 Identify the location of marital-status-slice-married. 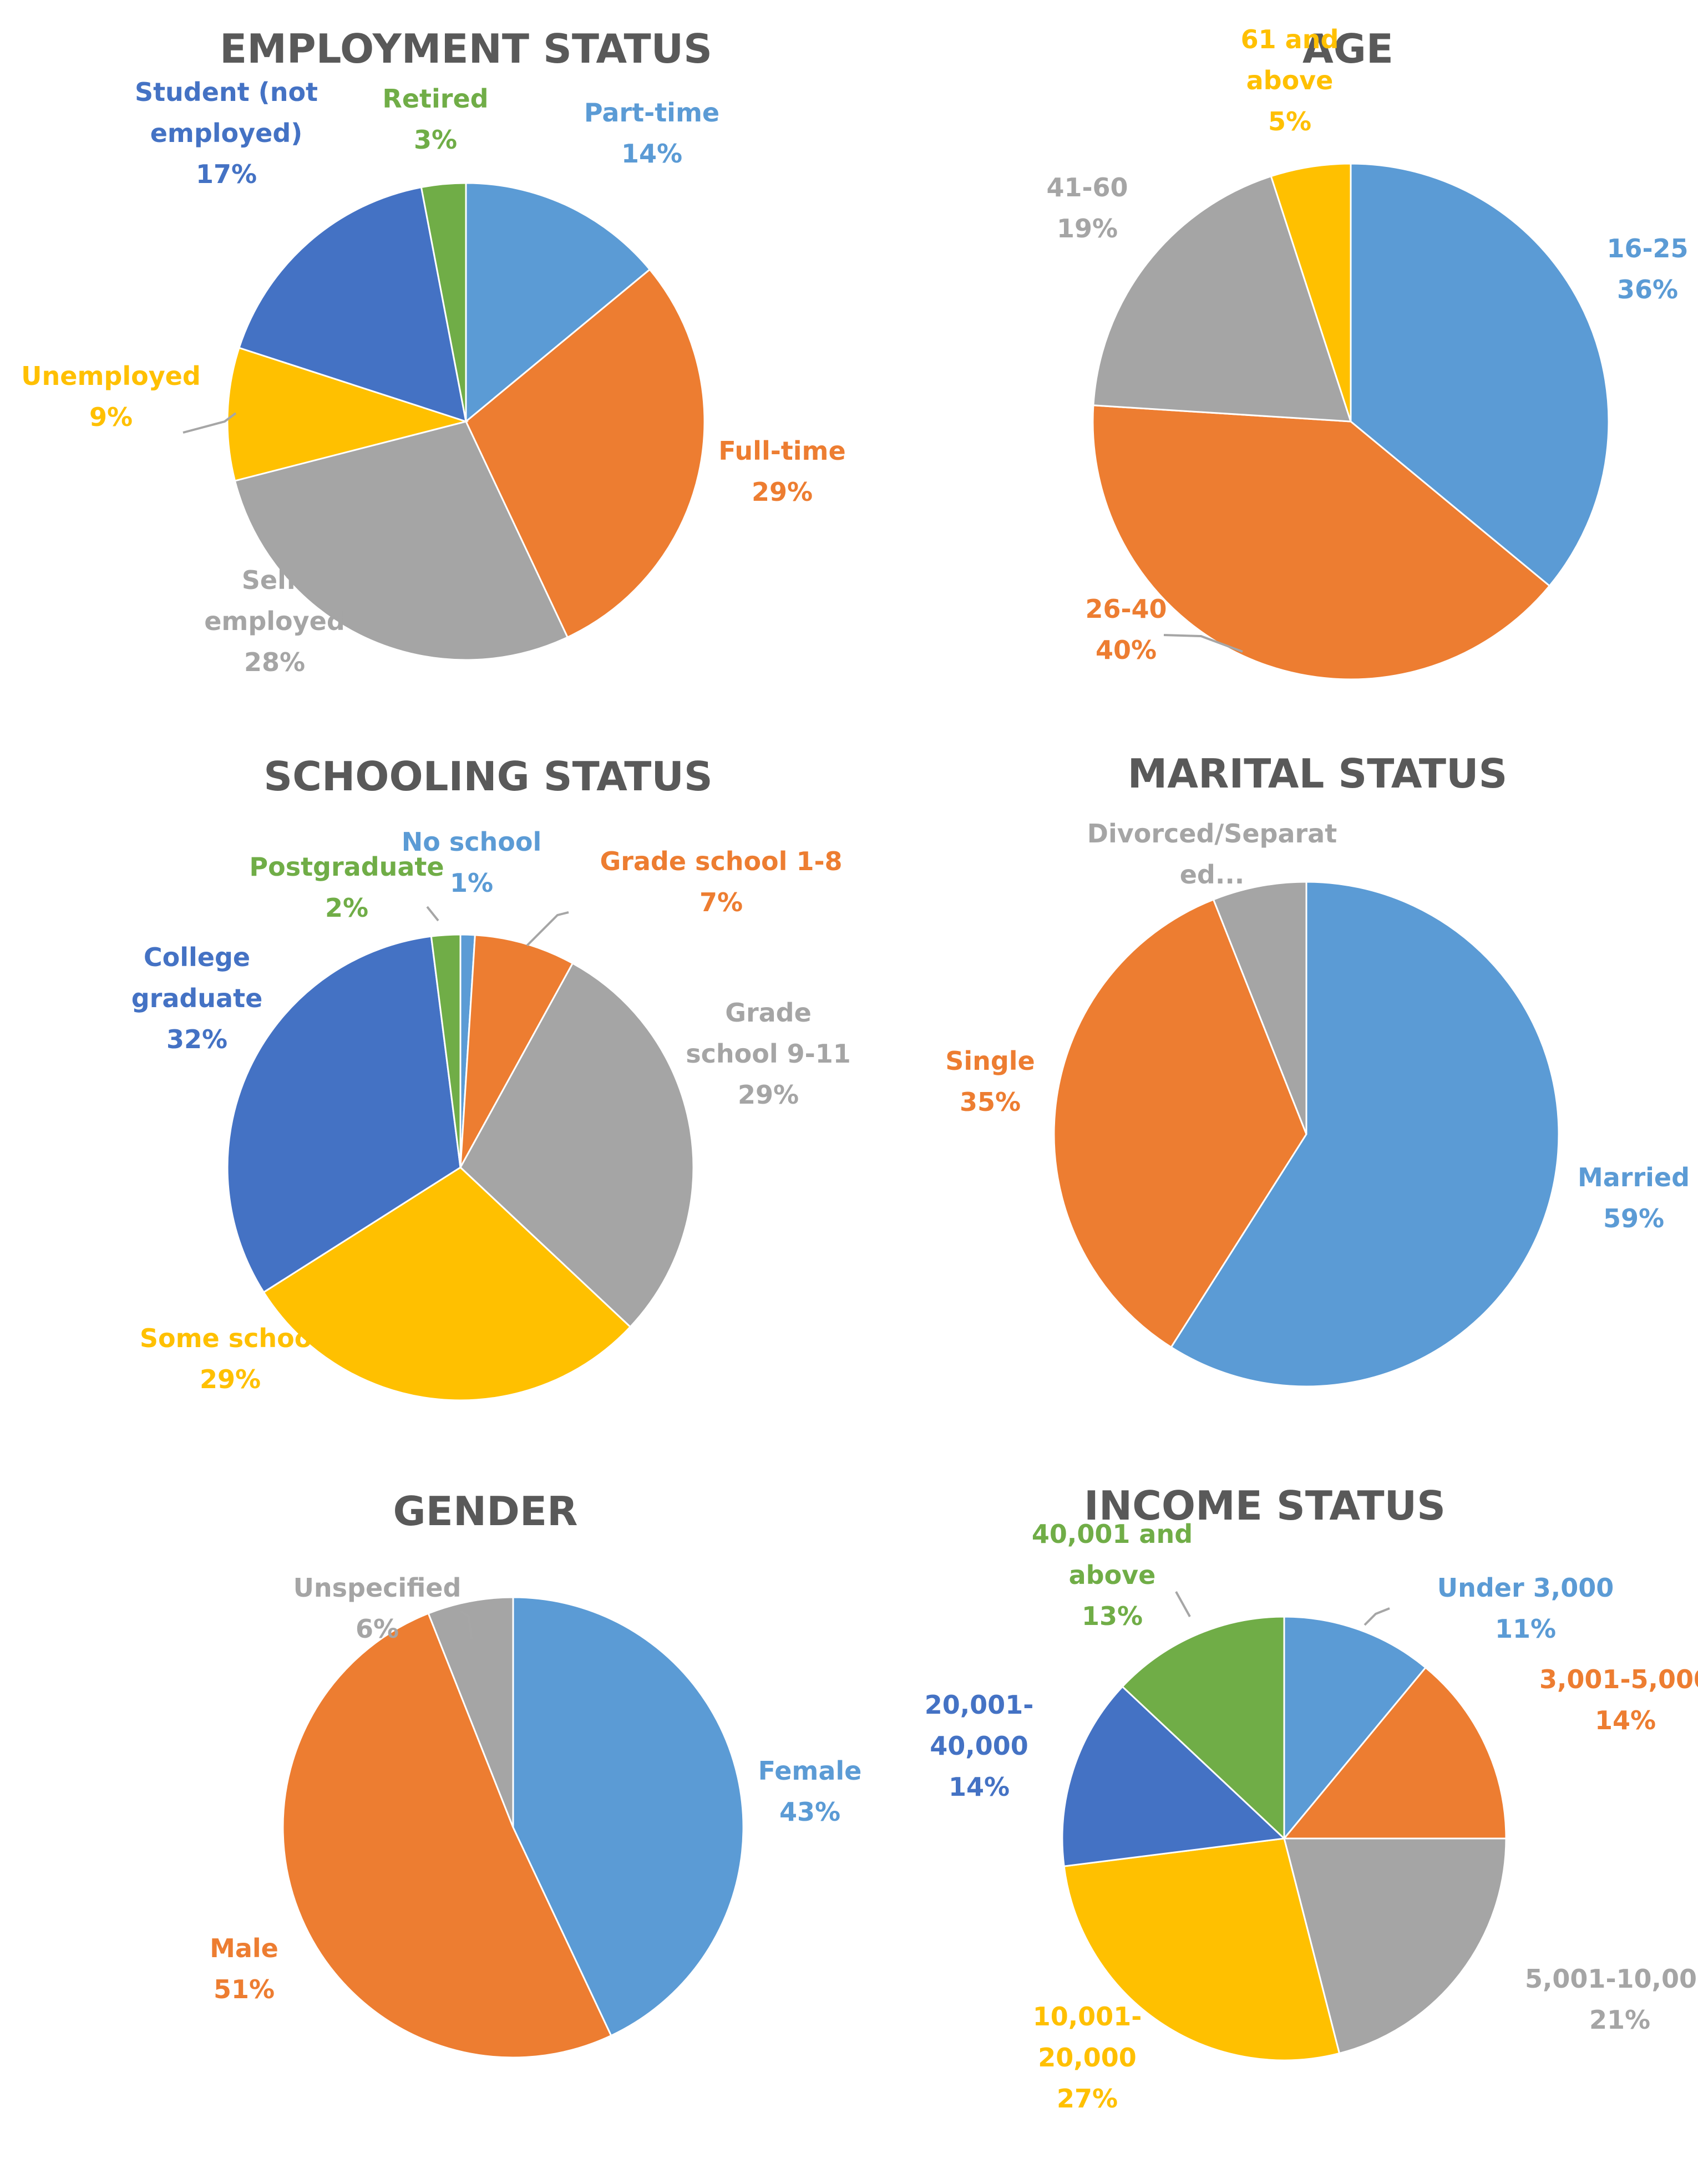
(1365, 1135).